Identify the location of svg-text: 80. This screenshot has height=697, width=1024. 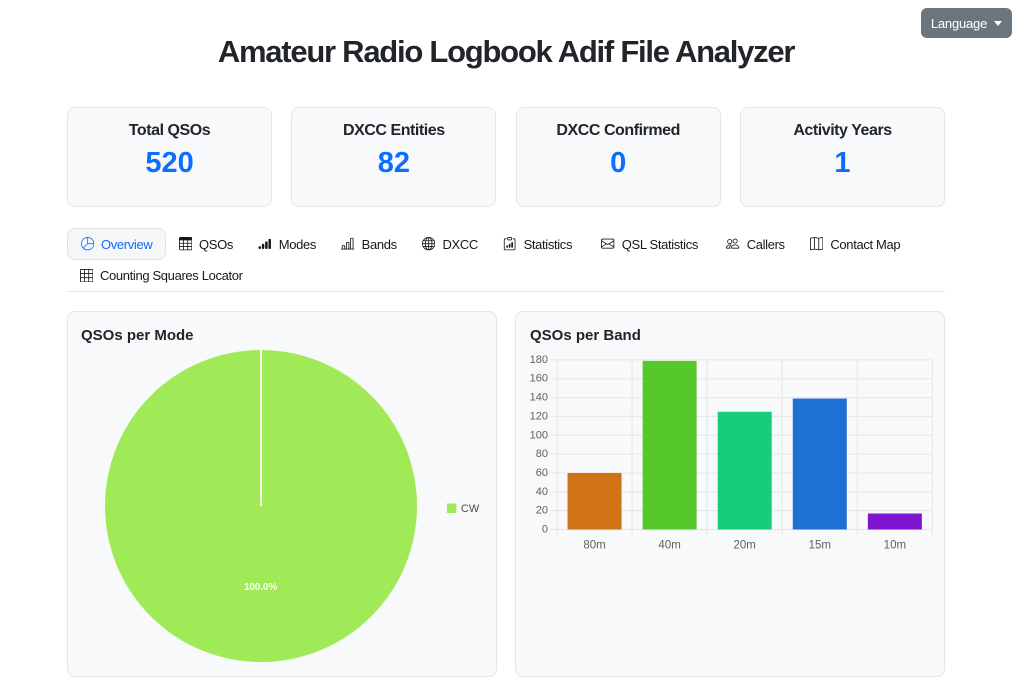
(542, 454).